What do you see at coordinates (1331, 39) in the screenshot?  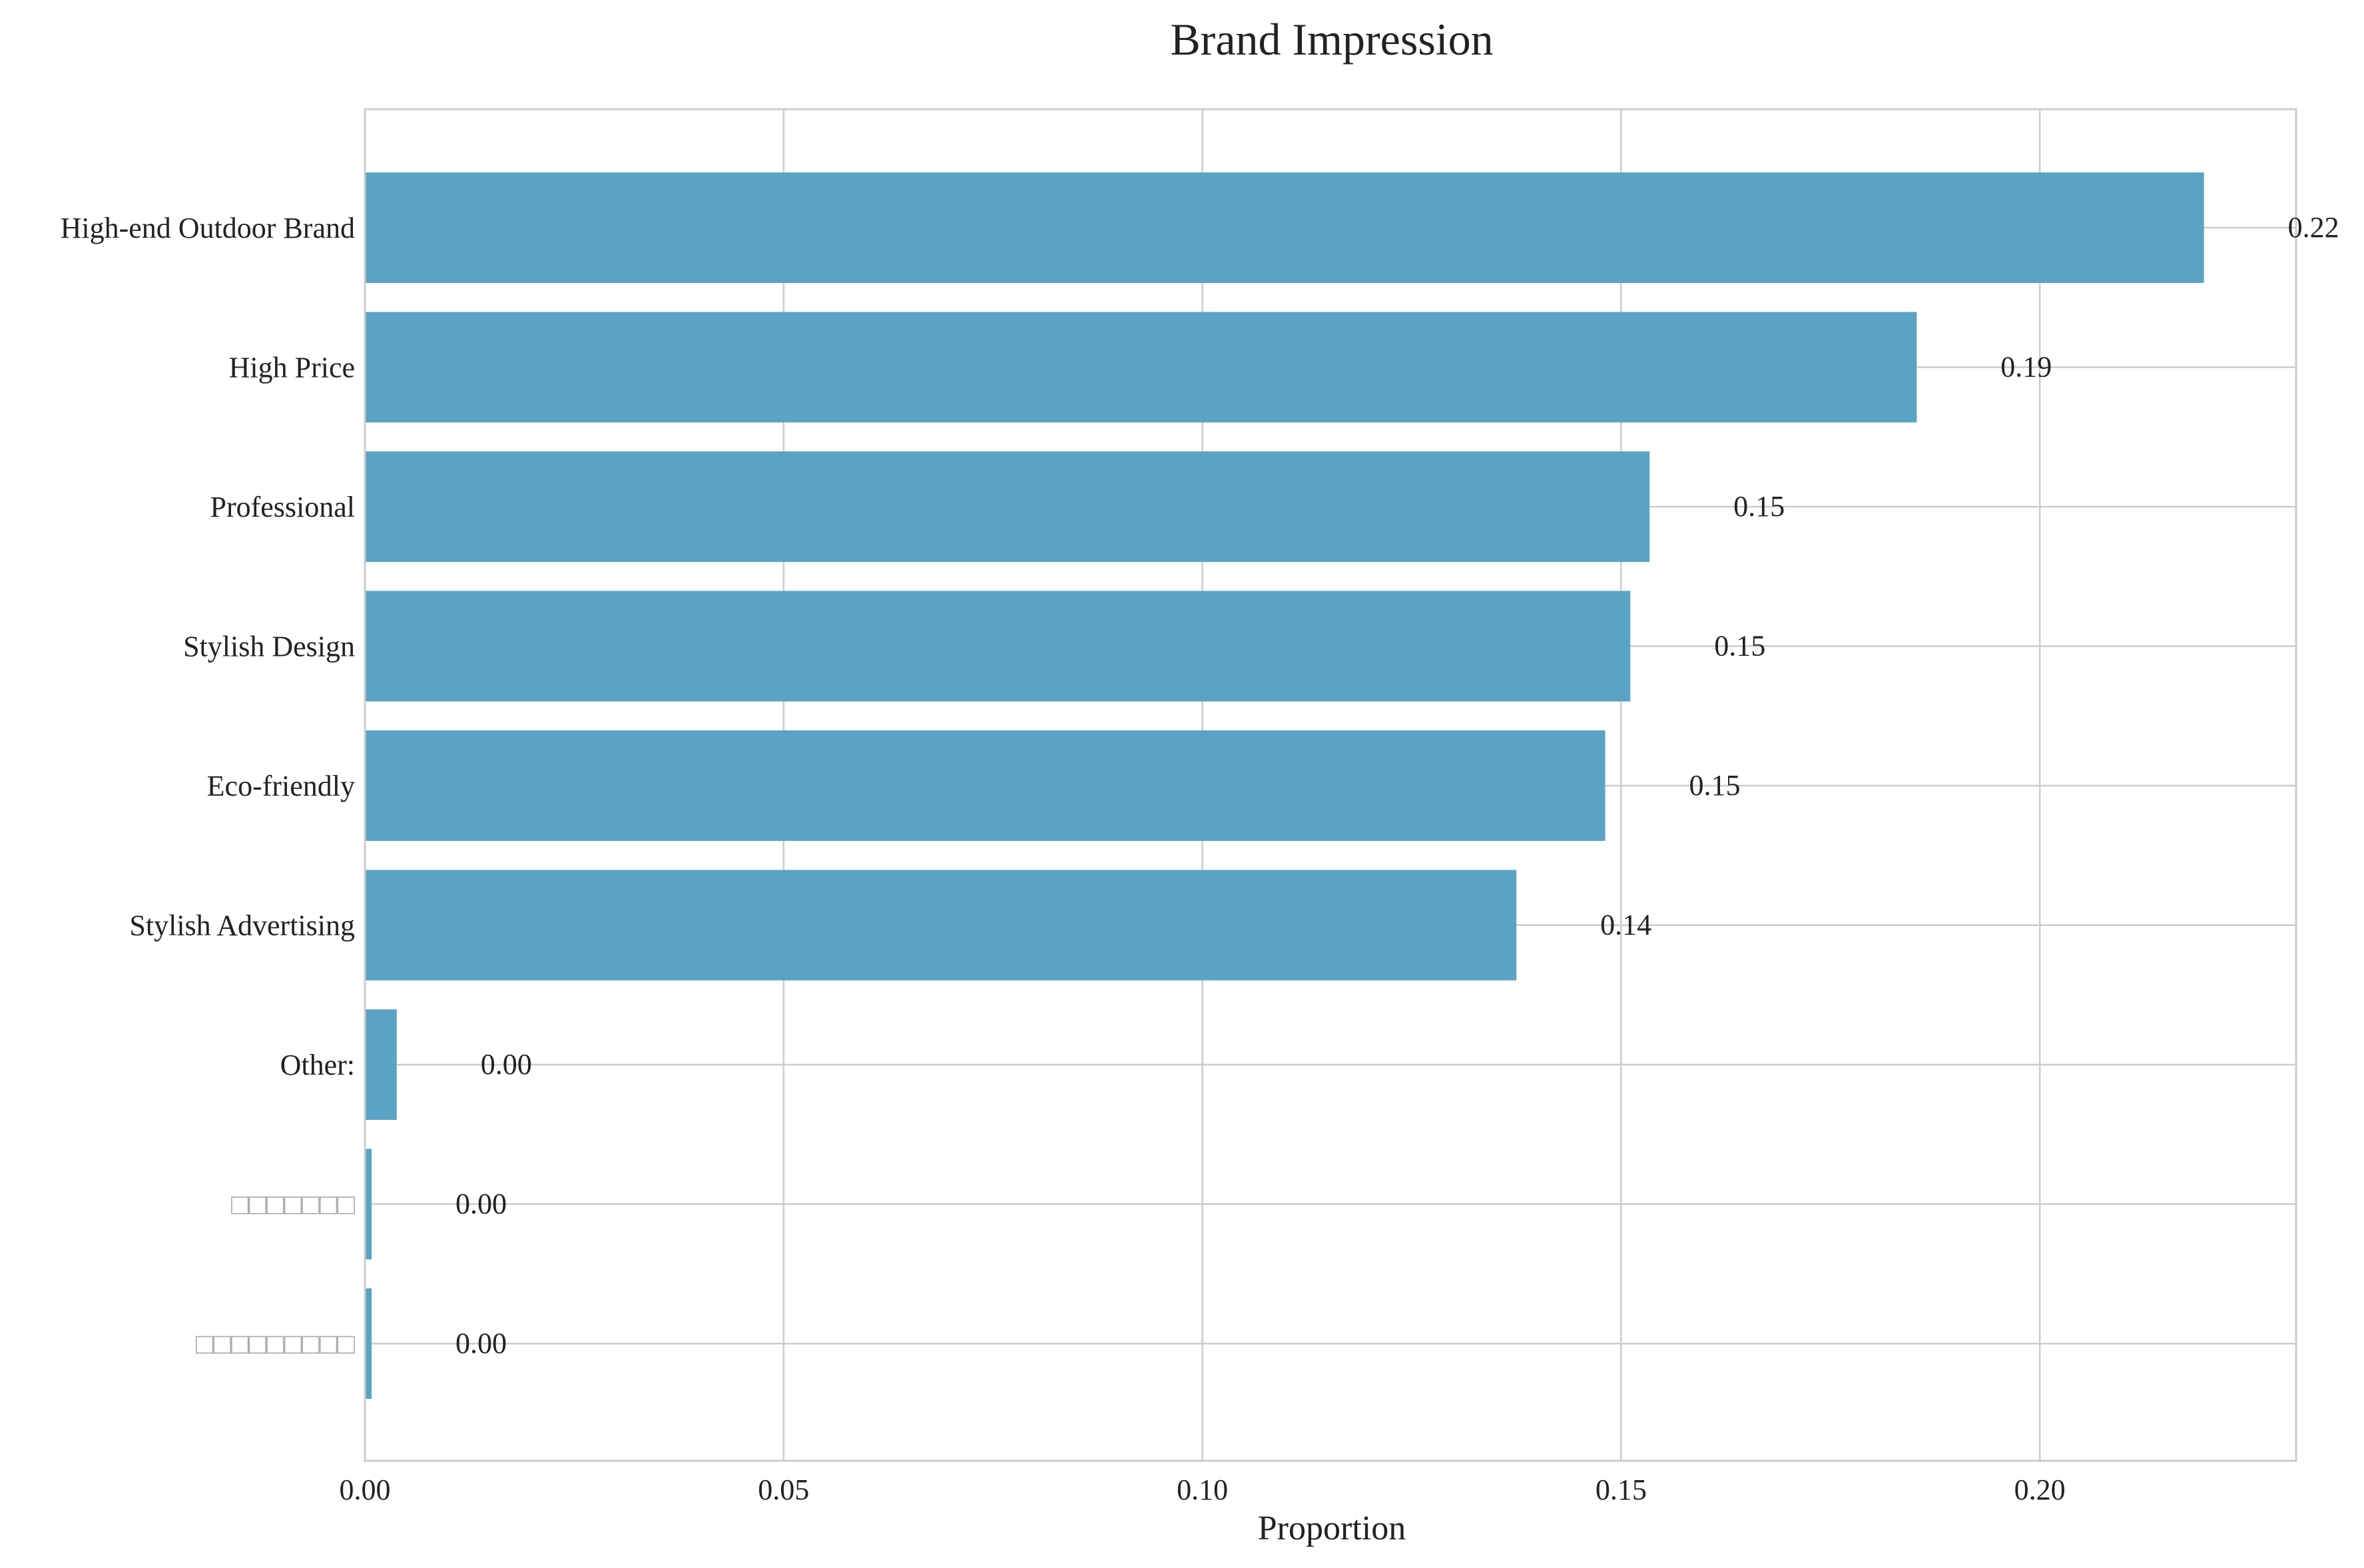 I see `chart-title: Brand Impression` at bounding box center [1331, 39].